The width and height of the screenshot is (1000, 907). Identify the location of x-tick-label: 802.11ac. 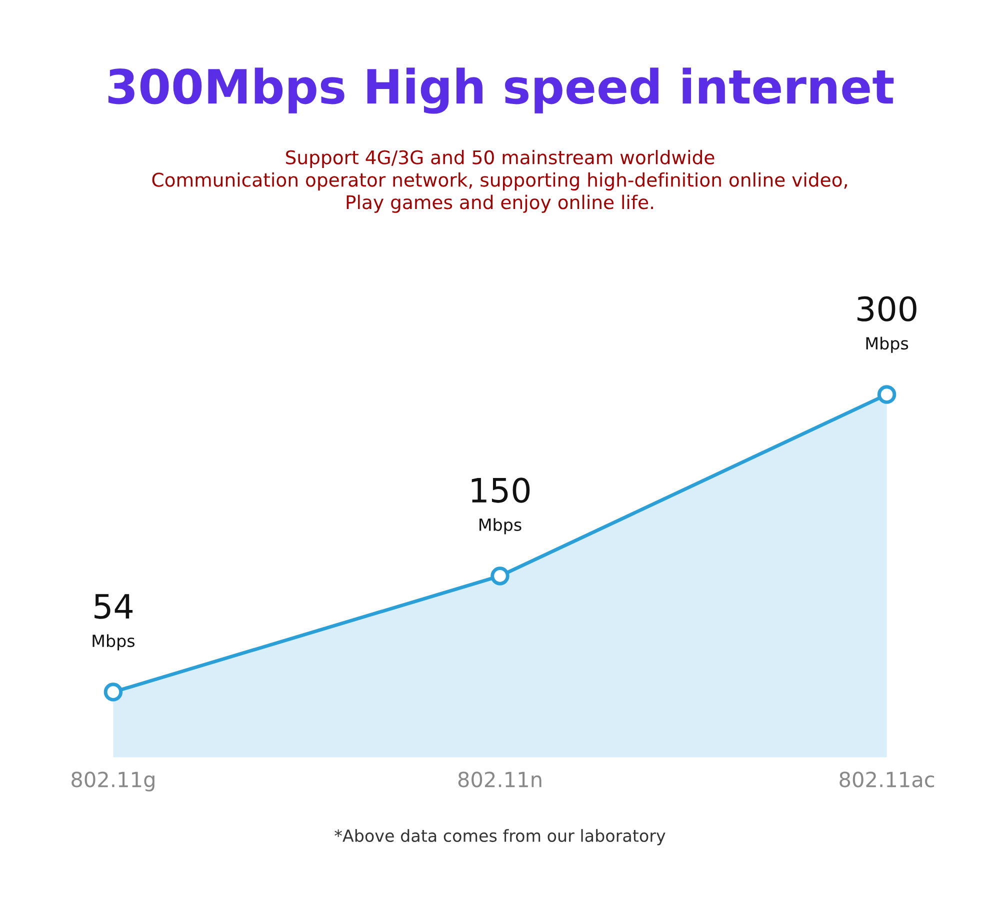
(887, 780).